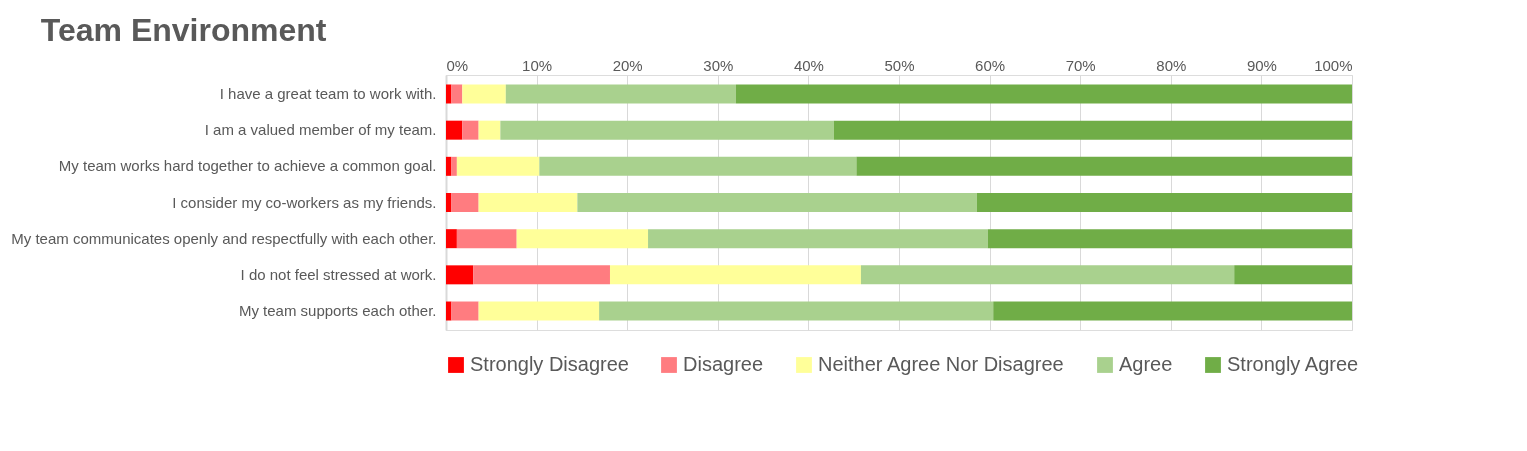 Image resolution: width=1527 pixels, height=451 pixels. I want to click on y-tick-label: My team communicates openly and respectfully with each other., so click(224, 238).